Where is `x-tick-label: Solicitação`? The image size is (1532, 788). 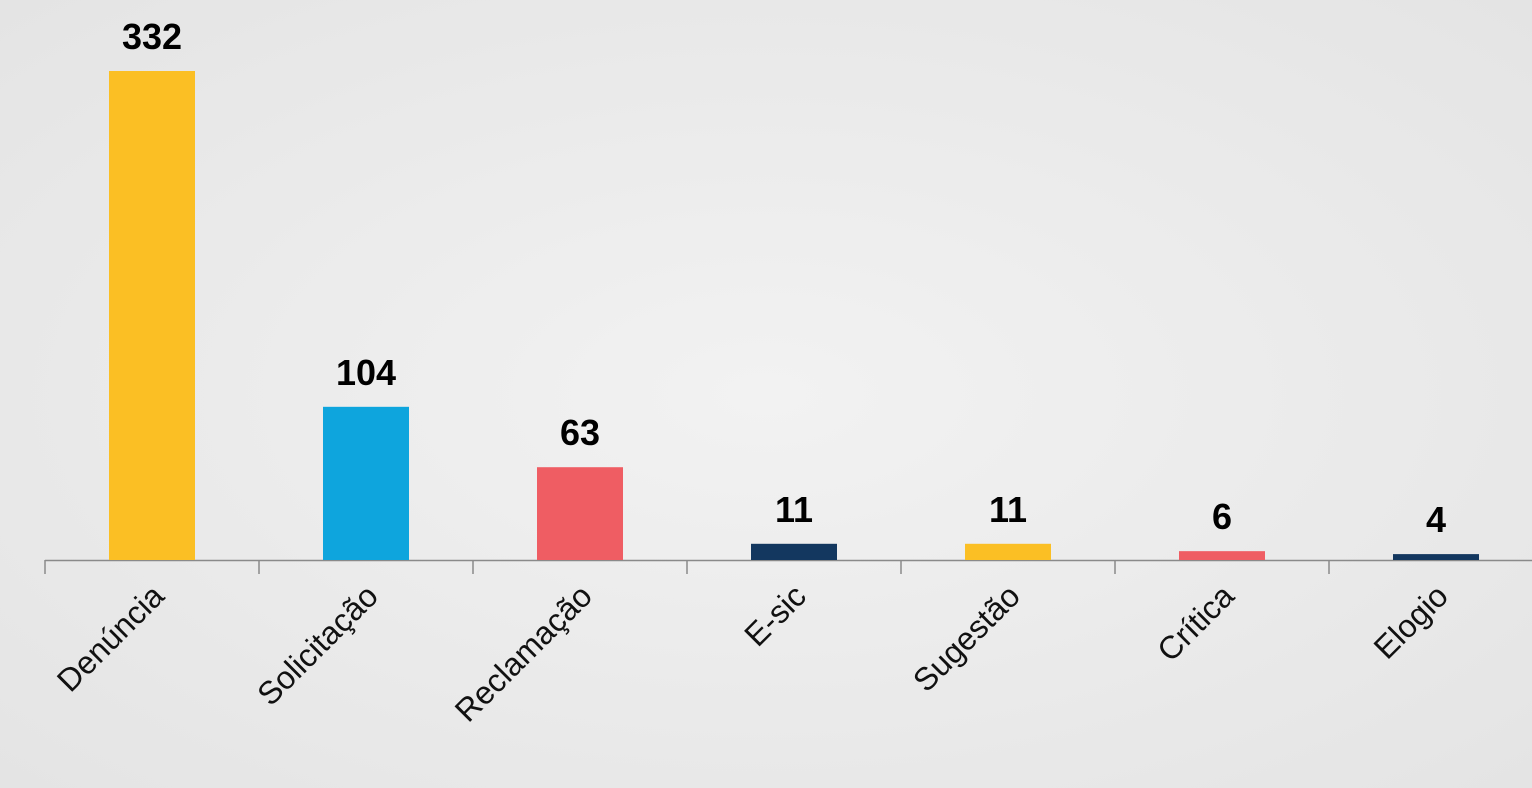 x-tick-label: Solicitação is located at coordinates (317, 644).